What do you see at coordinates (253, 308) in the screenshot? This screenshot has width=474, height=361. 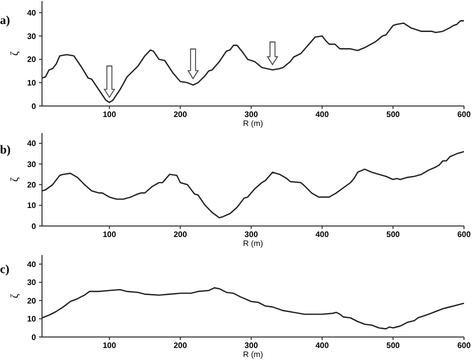 I see `line-series` at bounding box center [253, 308].